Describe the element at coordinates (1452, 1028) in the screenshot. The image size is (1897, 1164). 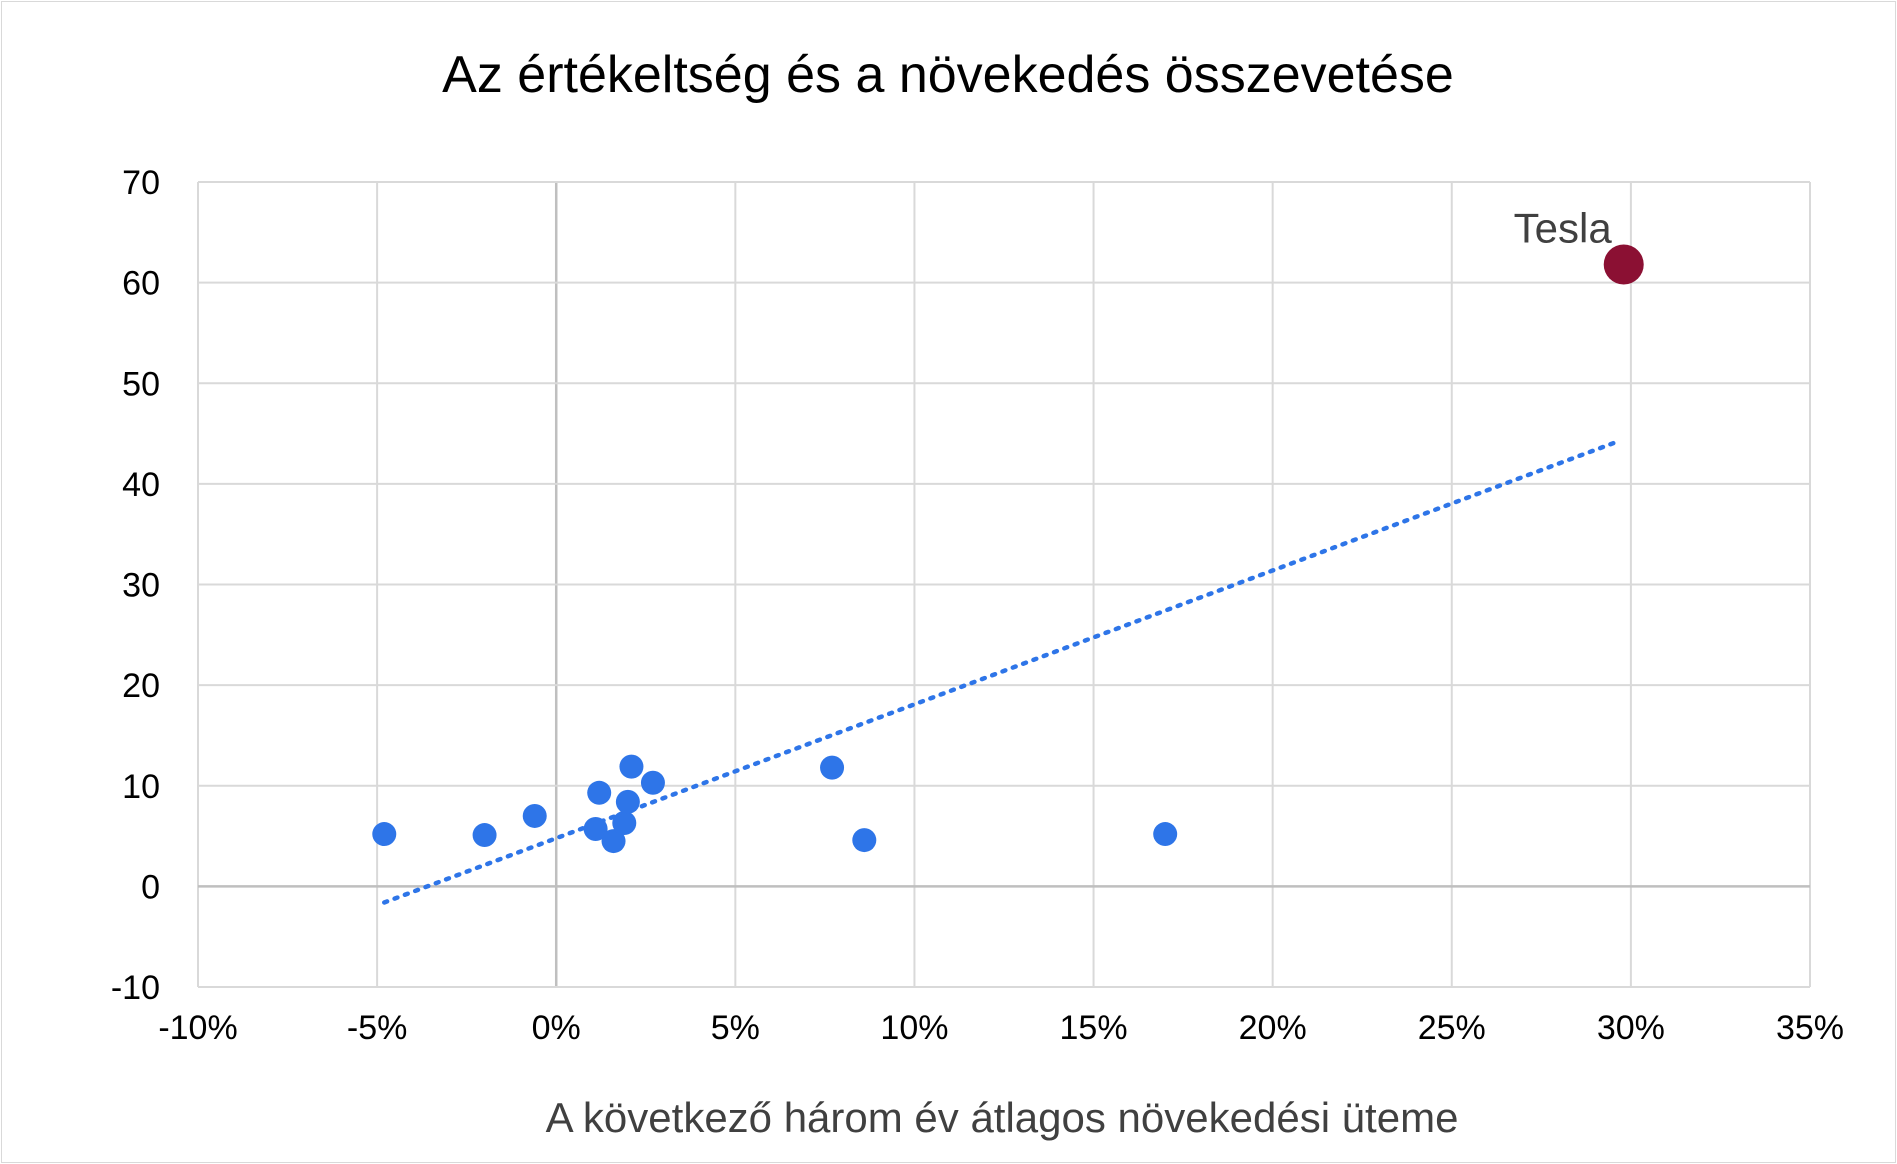
I see `x-tick-label: 25%` at that location.